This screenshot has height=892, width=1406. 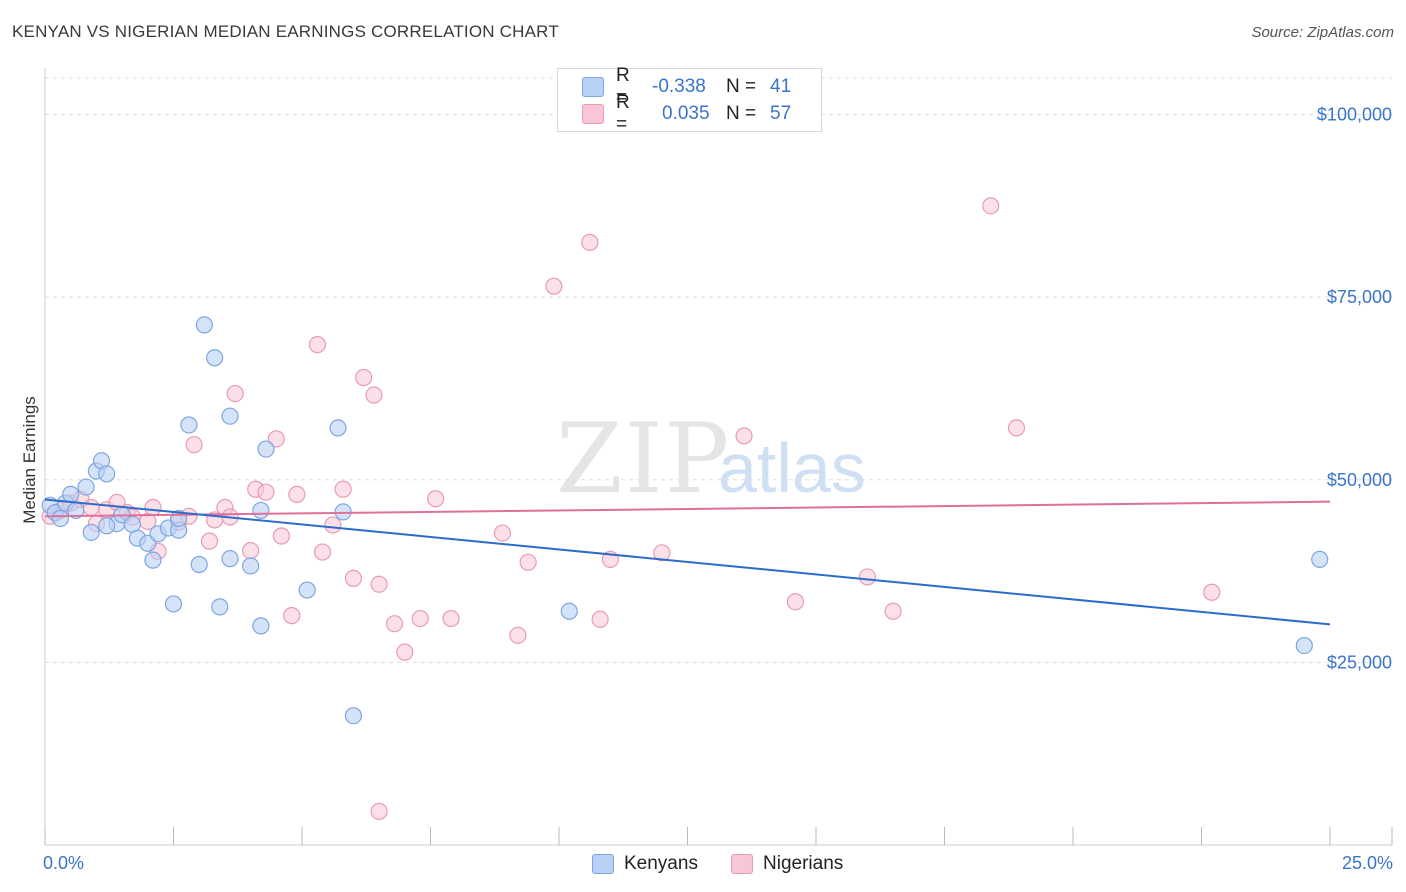 I want to click on kenyans-trend-line, so click(x=687, y=562).